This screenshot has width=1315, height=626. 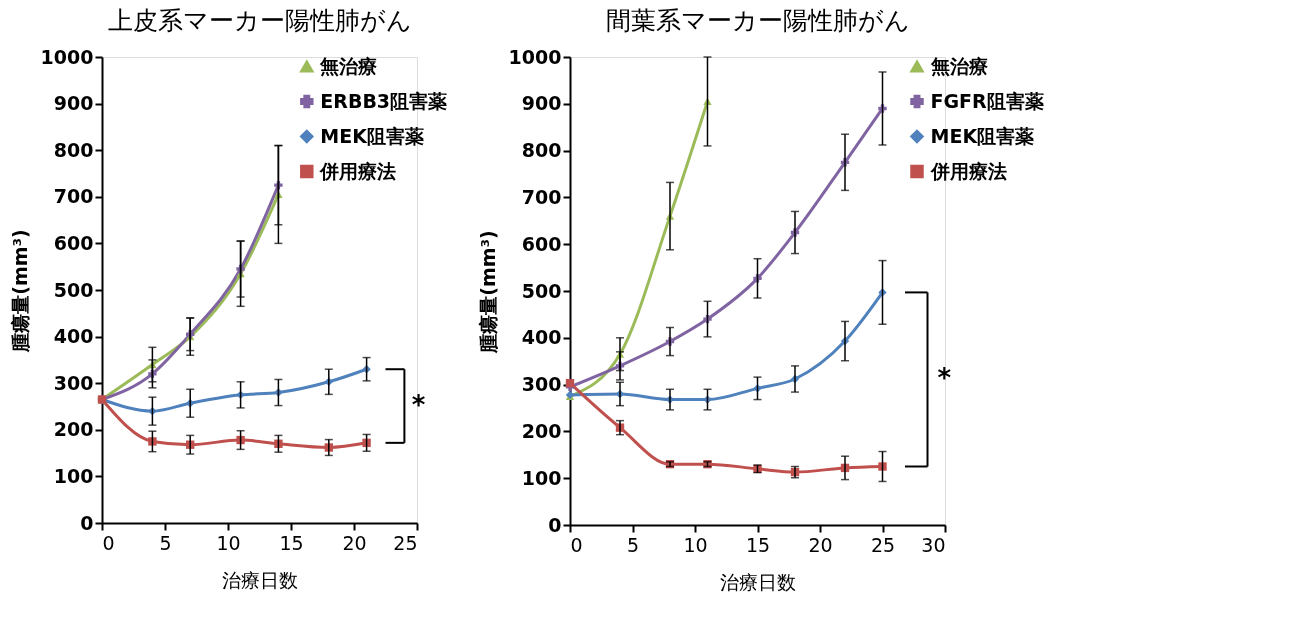 I want to click on chart-title: 間葉系マーカー陽性肺がん, so click(x=757, y=20).